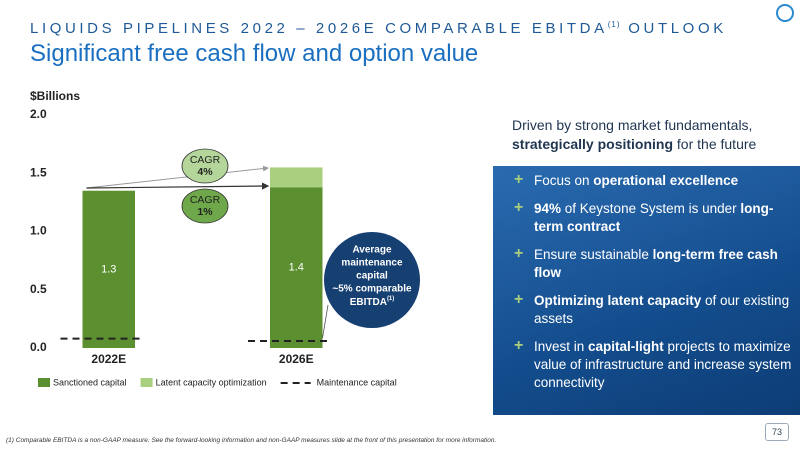  What do you see at coordinates (372, 276) in the screenshot?
I see `note-text: capital` at bounding box center [372, 276].